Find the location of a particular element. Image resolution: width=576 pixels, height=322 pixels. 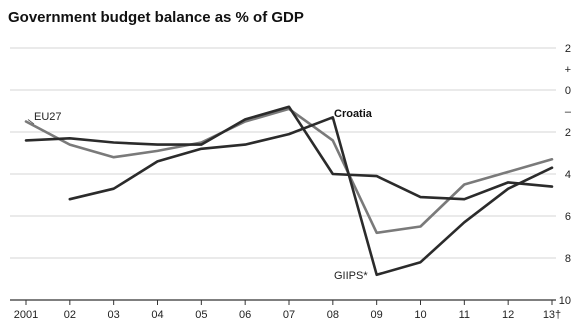

y-tick-label: 0 is located at coordinates (568, 91).